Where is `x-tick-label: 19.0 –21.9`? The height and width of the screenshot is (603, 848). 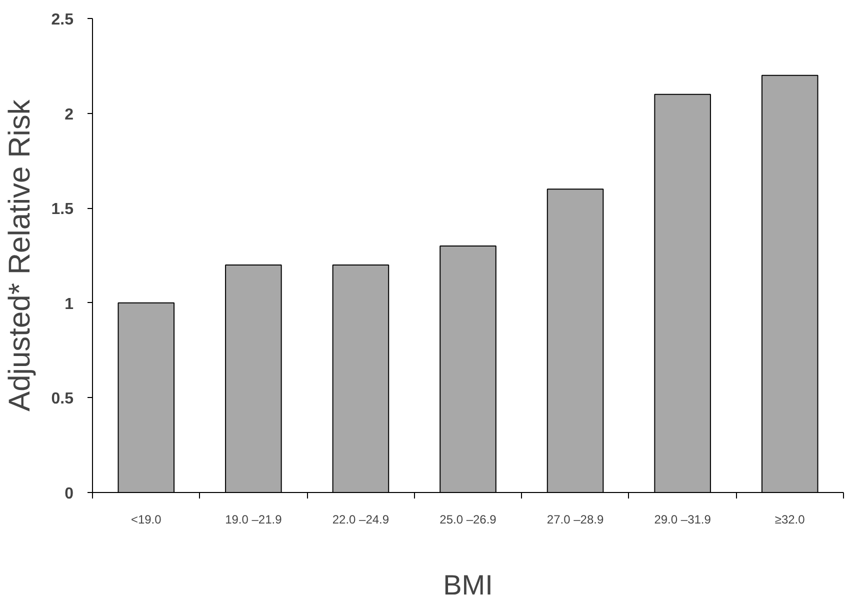
x-tick-label: 19.0 –21.9 is located at coordinates (253, 519).